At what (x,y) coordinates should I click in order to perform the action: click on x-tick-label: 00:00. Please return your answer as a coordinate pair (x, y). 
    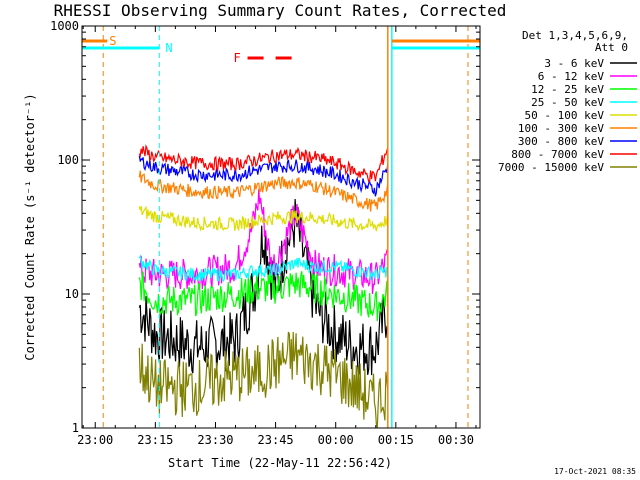
    Looking at the image, I should click on (336, 440).